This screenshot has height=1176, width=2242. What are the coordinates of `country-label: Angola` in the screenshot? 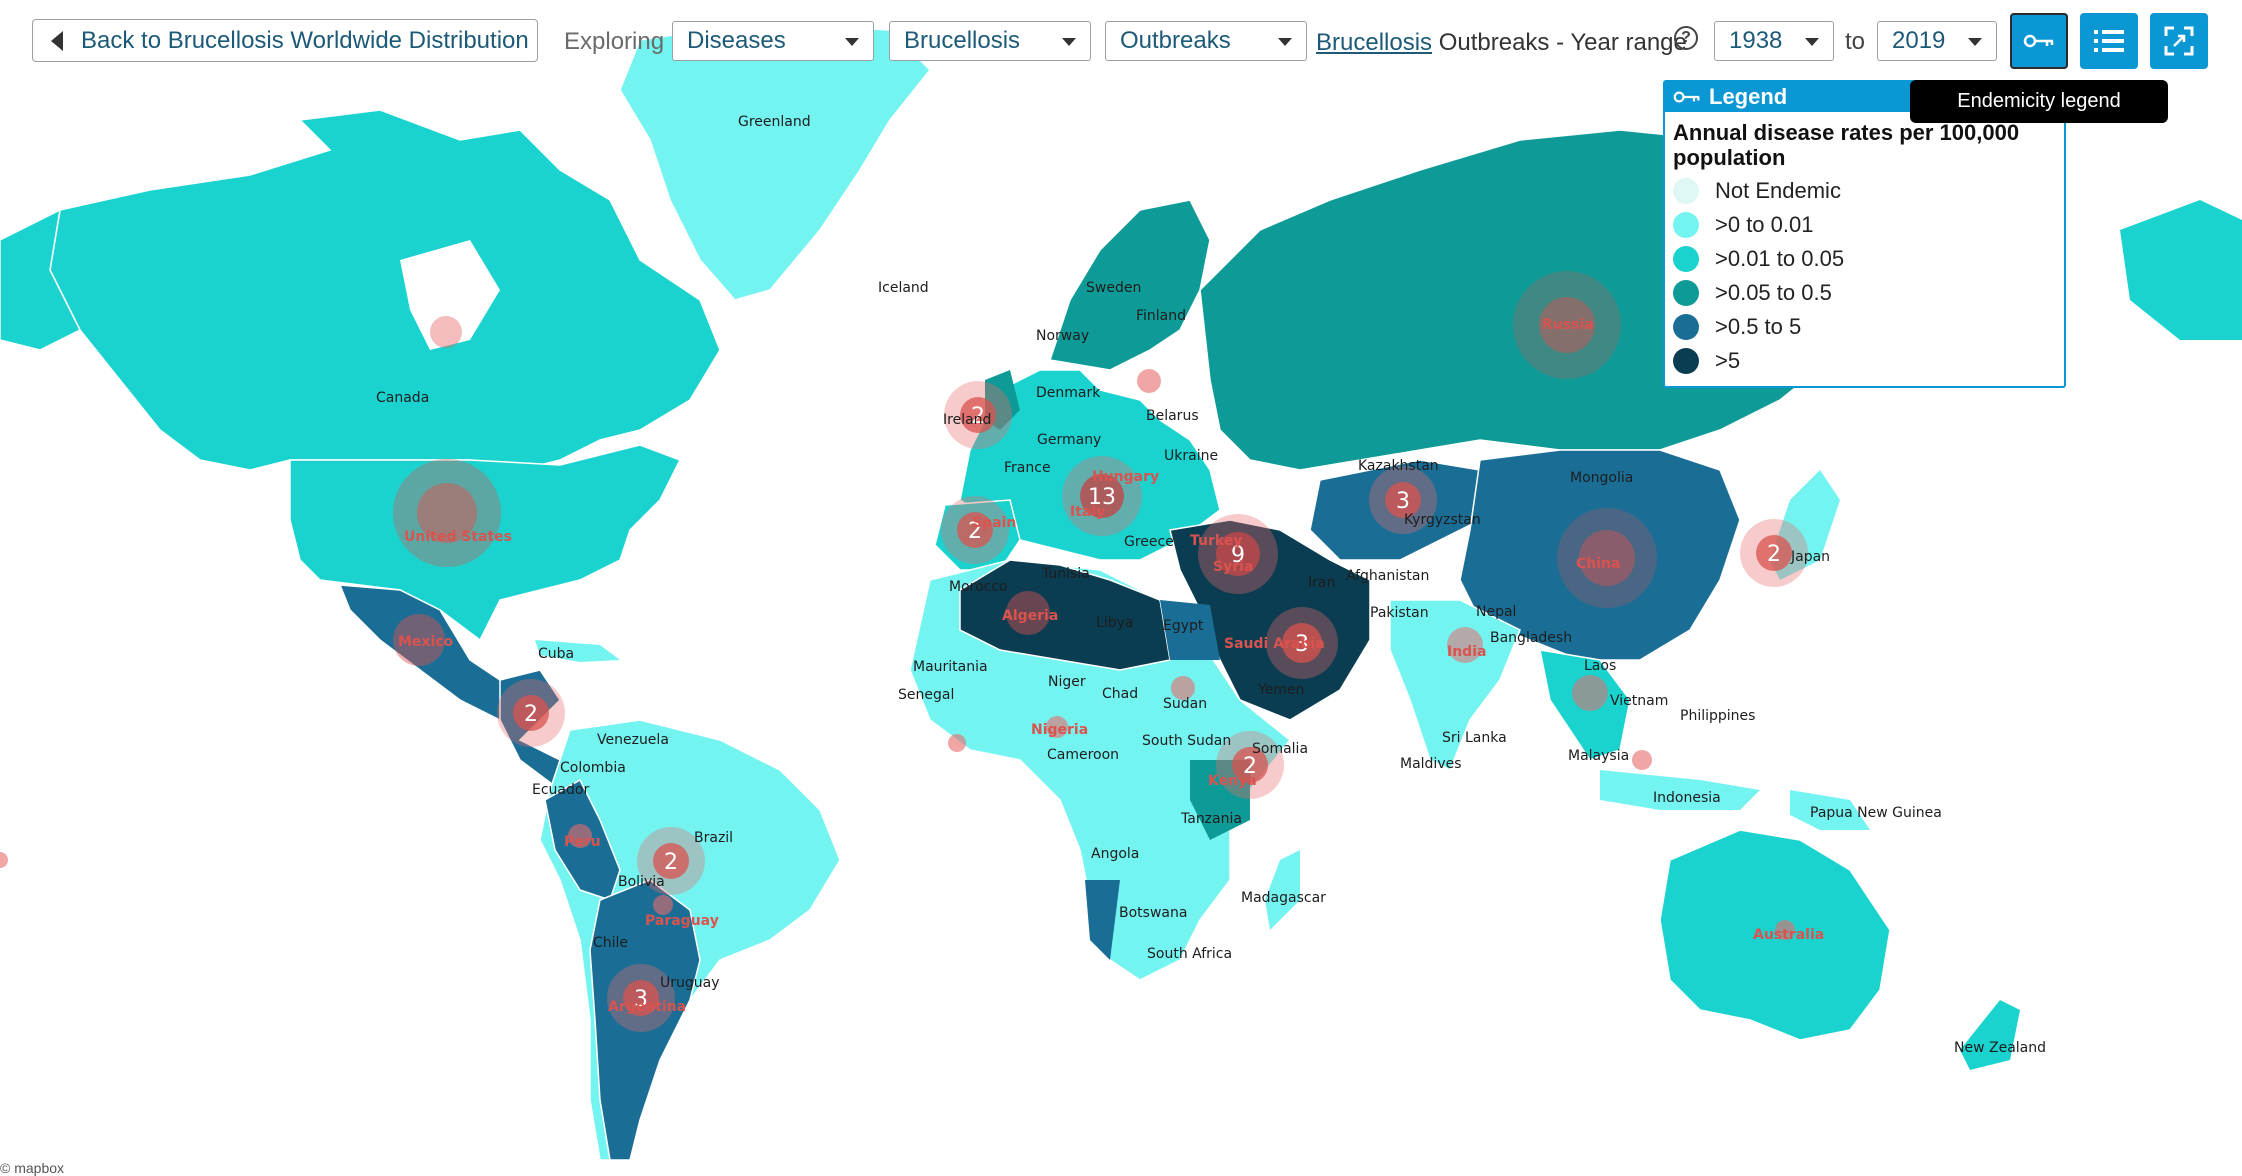 It's located at (1115, 854).